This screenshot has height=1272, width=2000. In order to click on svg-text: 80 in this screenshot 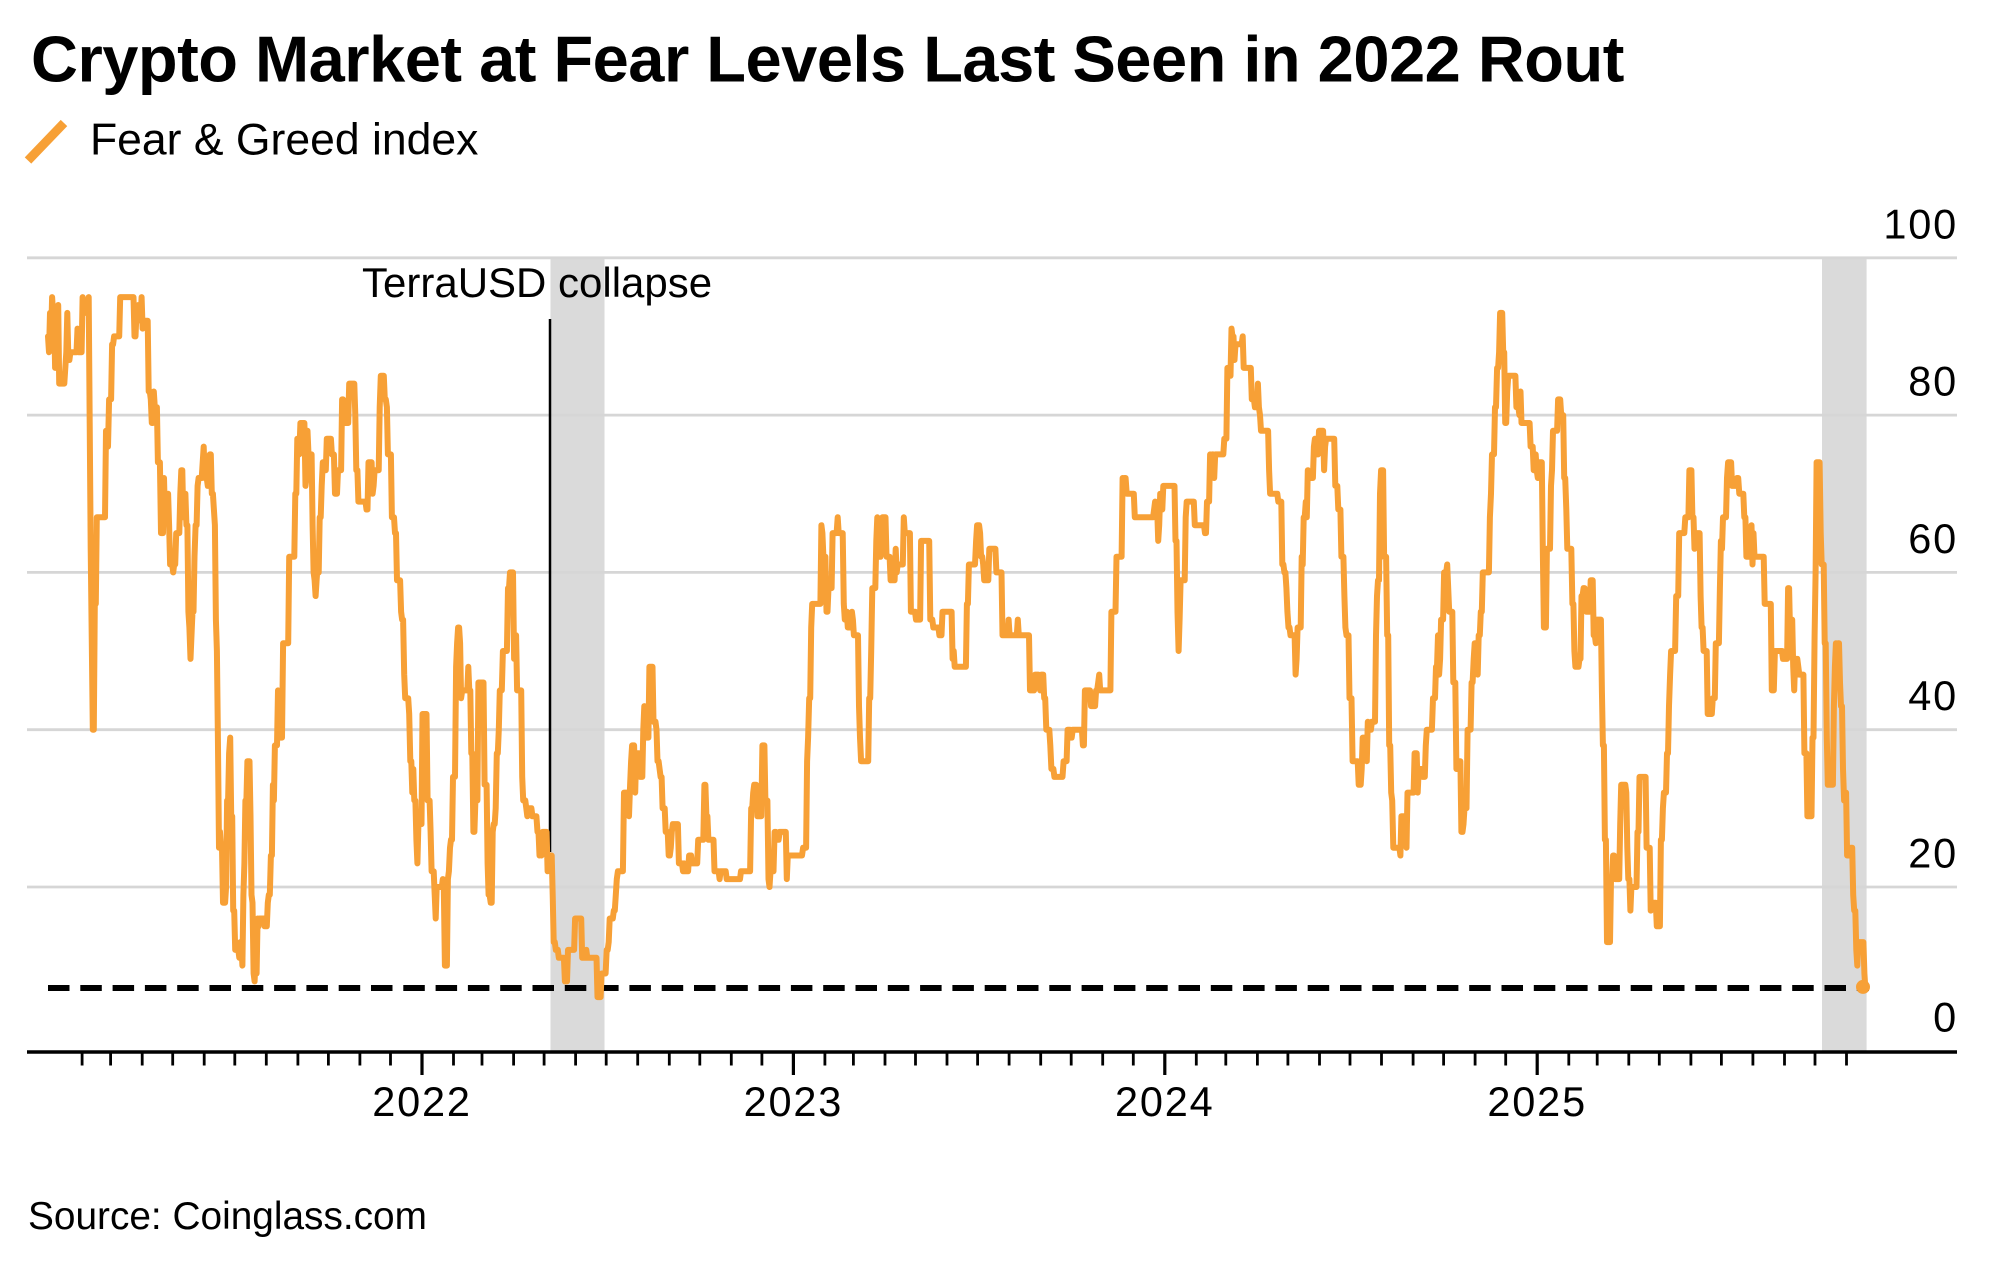, I will do `click(1933, 381)`.